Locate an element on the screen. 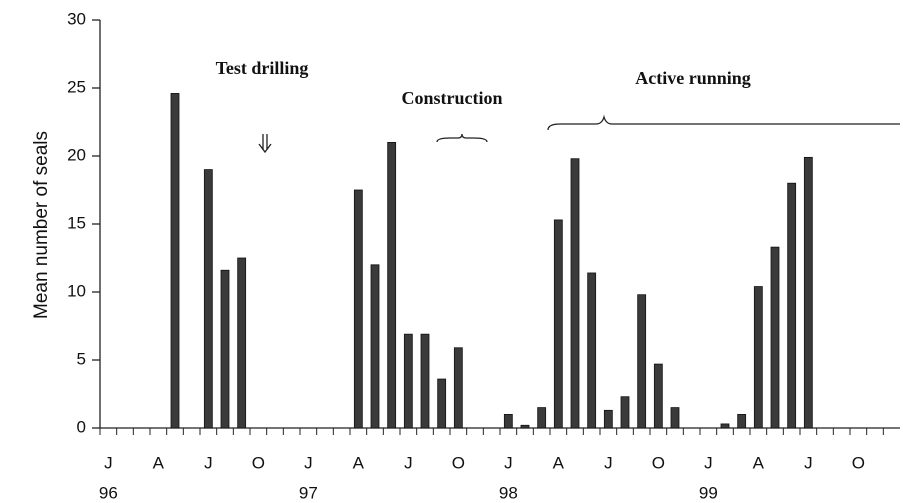 Image resolution: width=903 pixels, height=503 pixels. y-tick-label: 30 is located at coordinates (76, 18).